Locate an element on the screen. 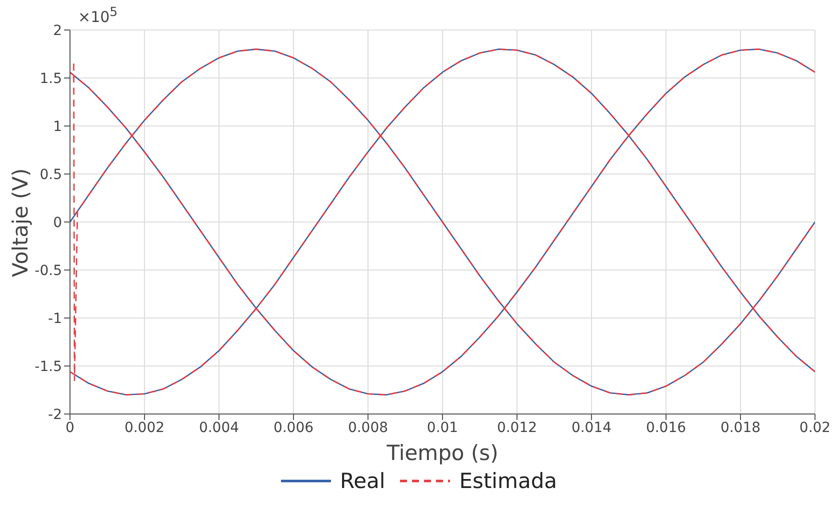 Image resolution: width=837 pixels, height=524 pixels. y-tick-label: 1 is located at coordinates (57, 126).